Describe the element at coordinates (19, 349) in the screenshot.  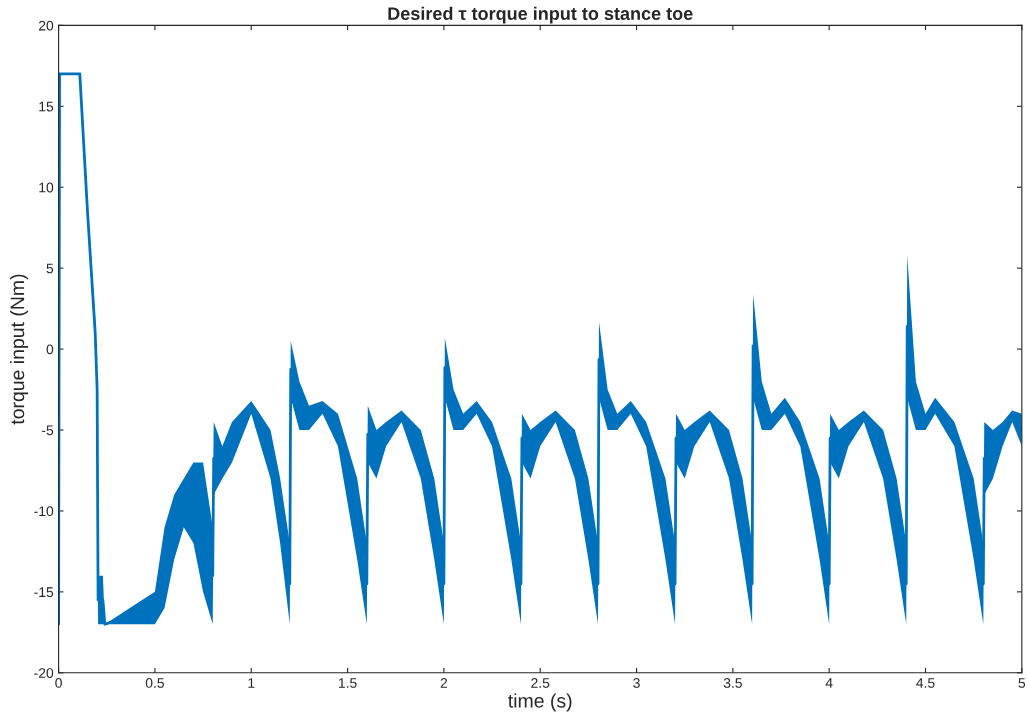
I see `y-axis-title: torque input (Nm)` at that location.